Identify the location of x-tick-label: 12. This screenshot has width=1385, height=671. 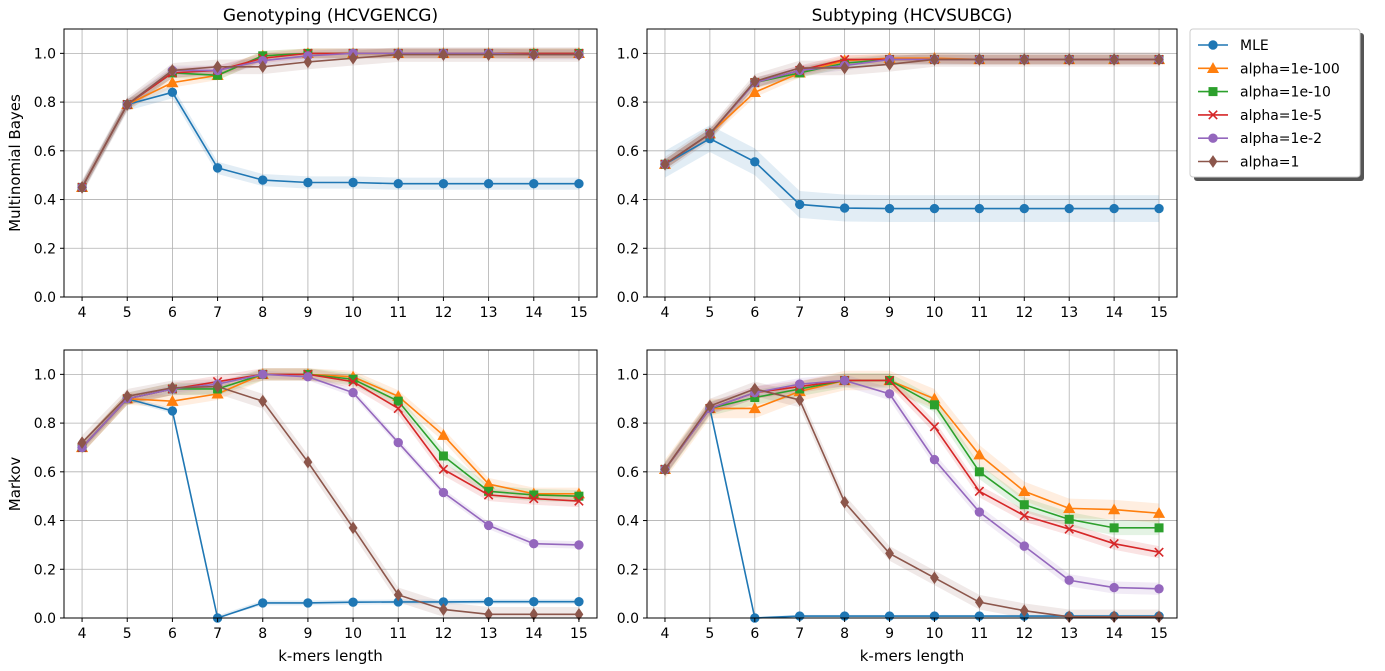
(444, 634).